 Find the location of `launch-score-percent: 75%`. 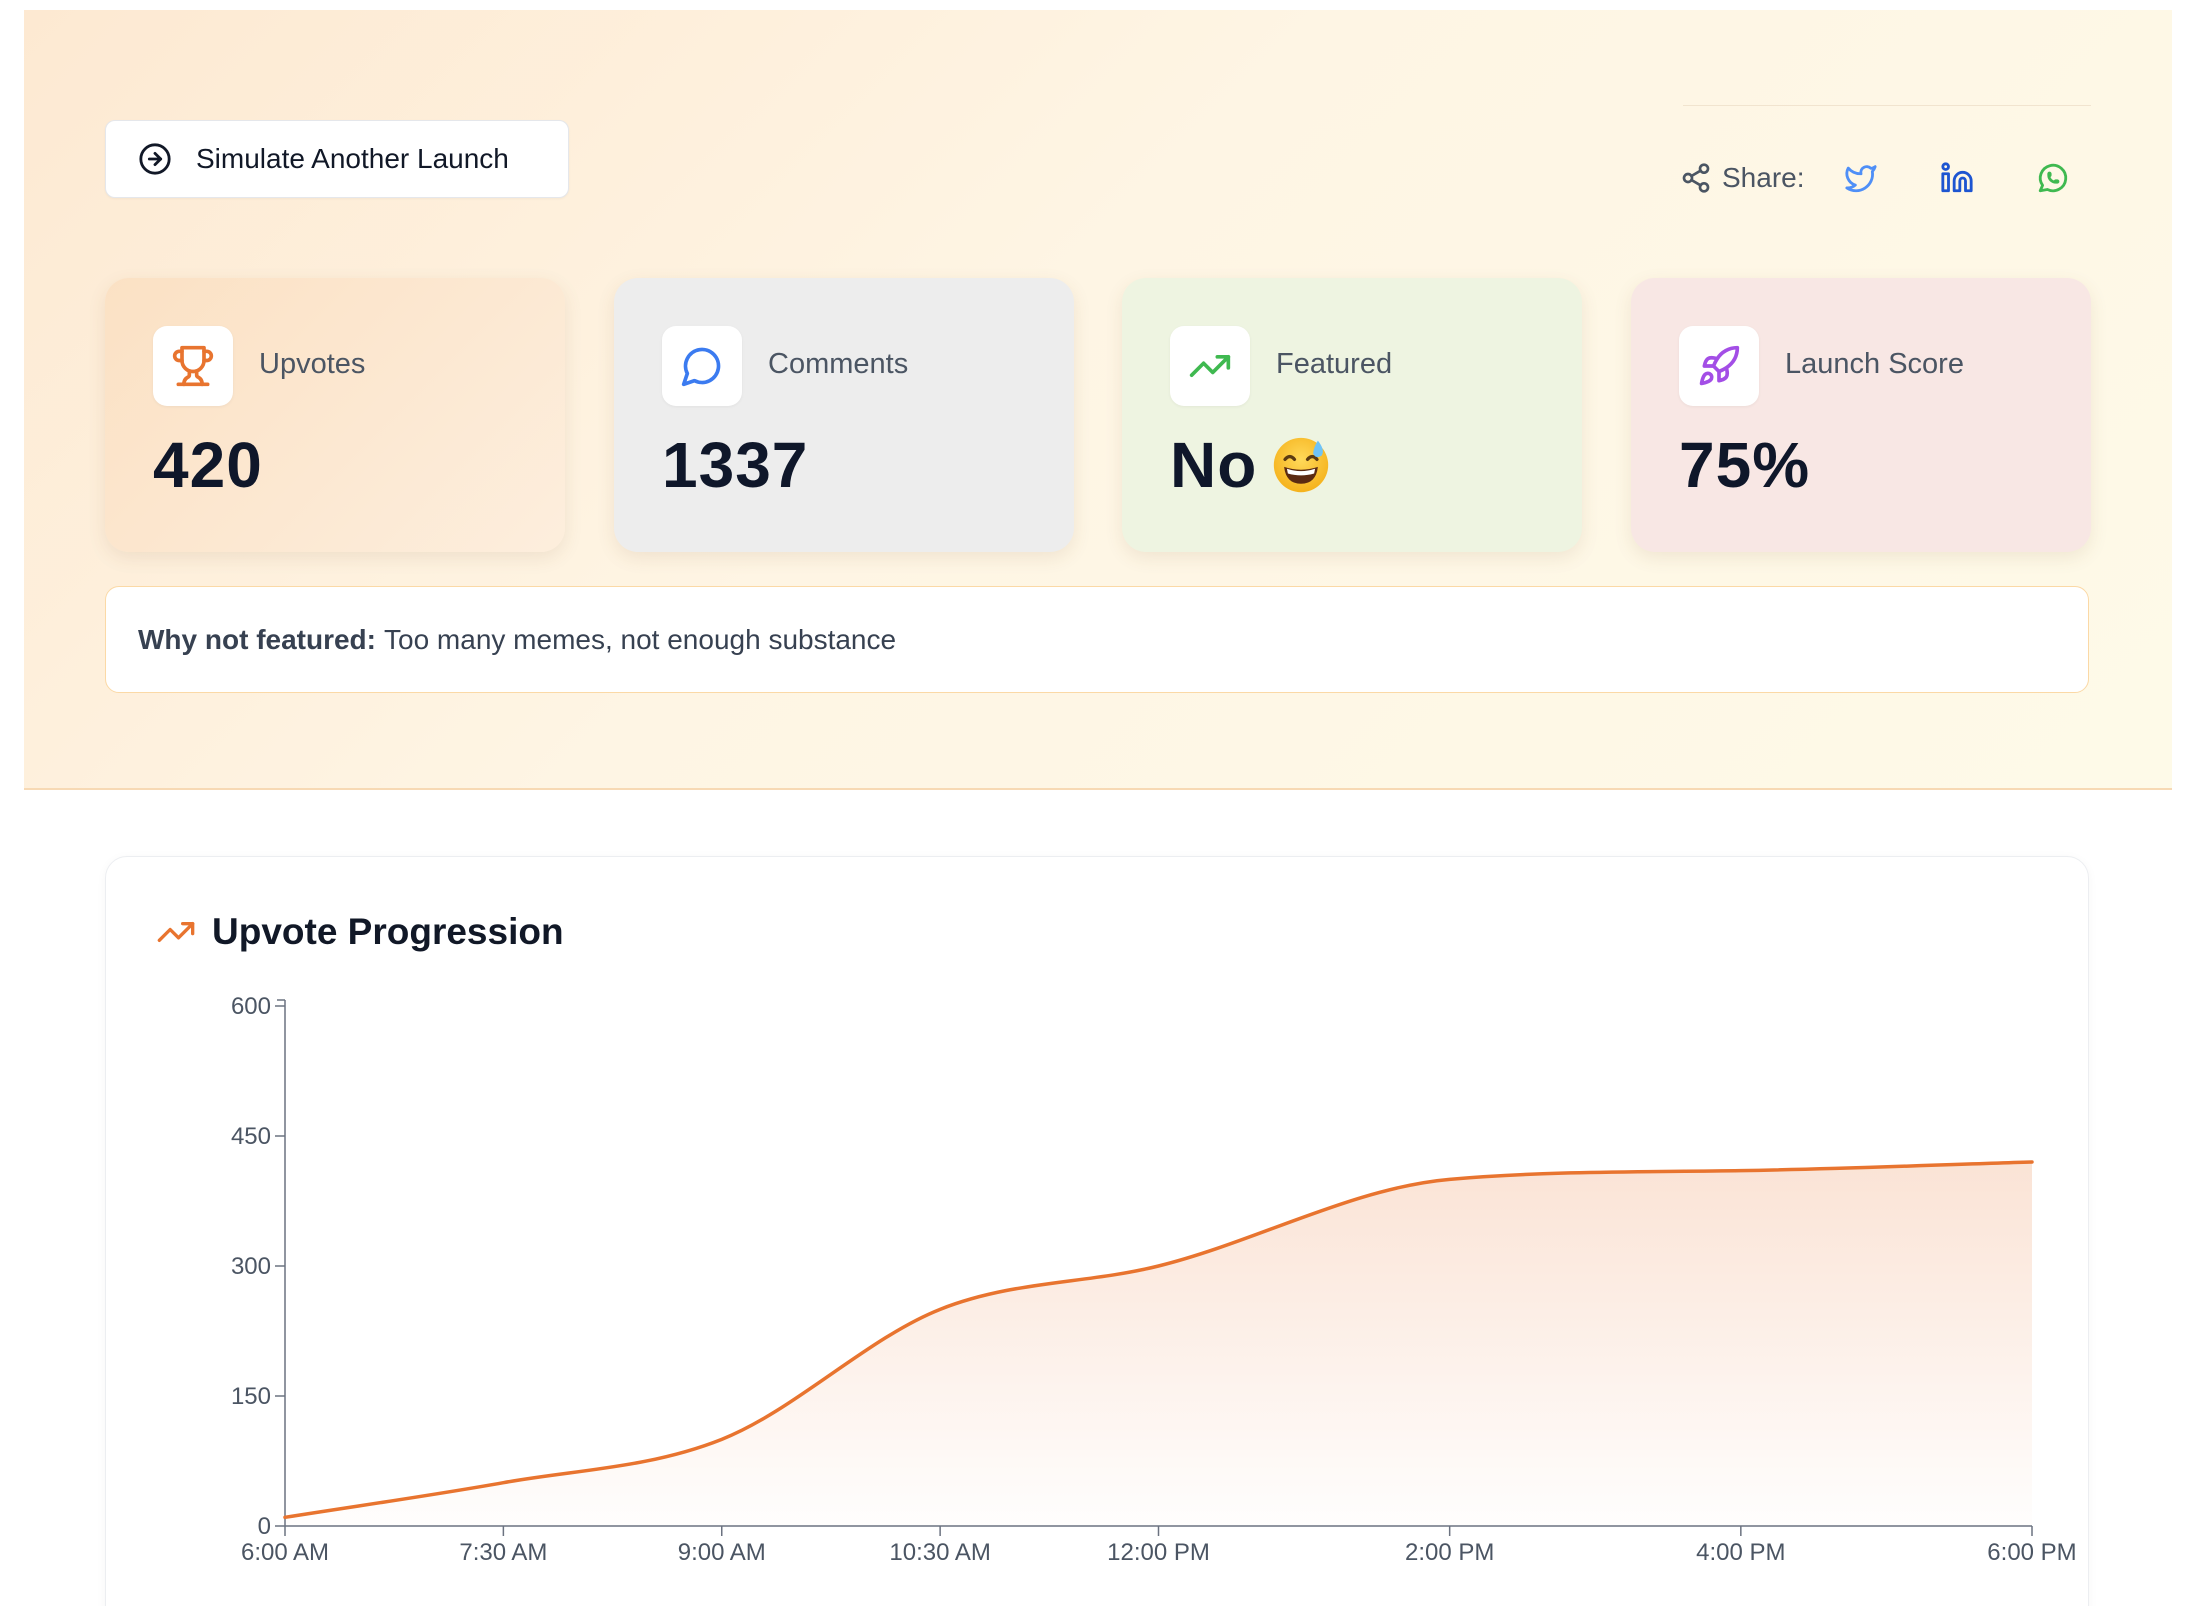

launch-score-percent: 75% is located at coordinates (1745, 465).